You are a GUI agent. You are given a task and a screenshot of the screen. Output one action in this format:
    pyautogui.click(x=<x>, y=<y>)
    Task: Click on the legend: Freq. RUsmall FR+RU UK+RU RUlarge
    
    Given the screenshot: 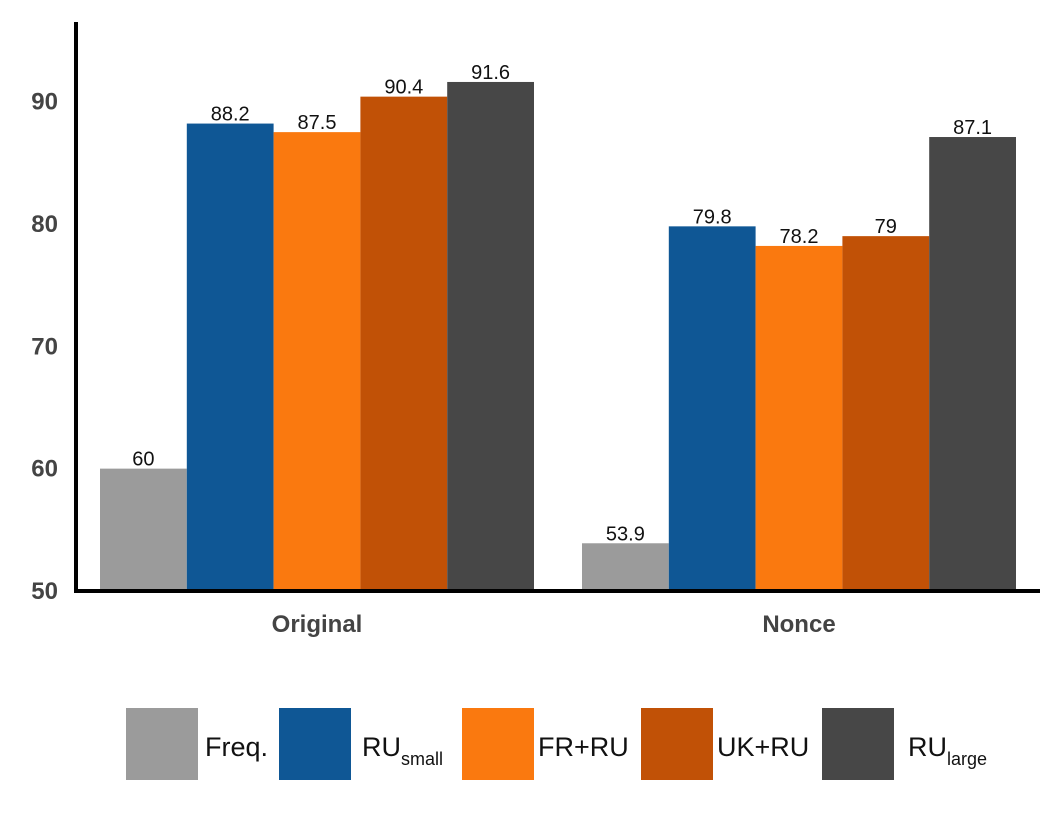 What is the action you would take?
    pyautogui.click(x=556, y=744)
    